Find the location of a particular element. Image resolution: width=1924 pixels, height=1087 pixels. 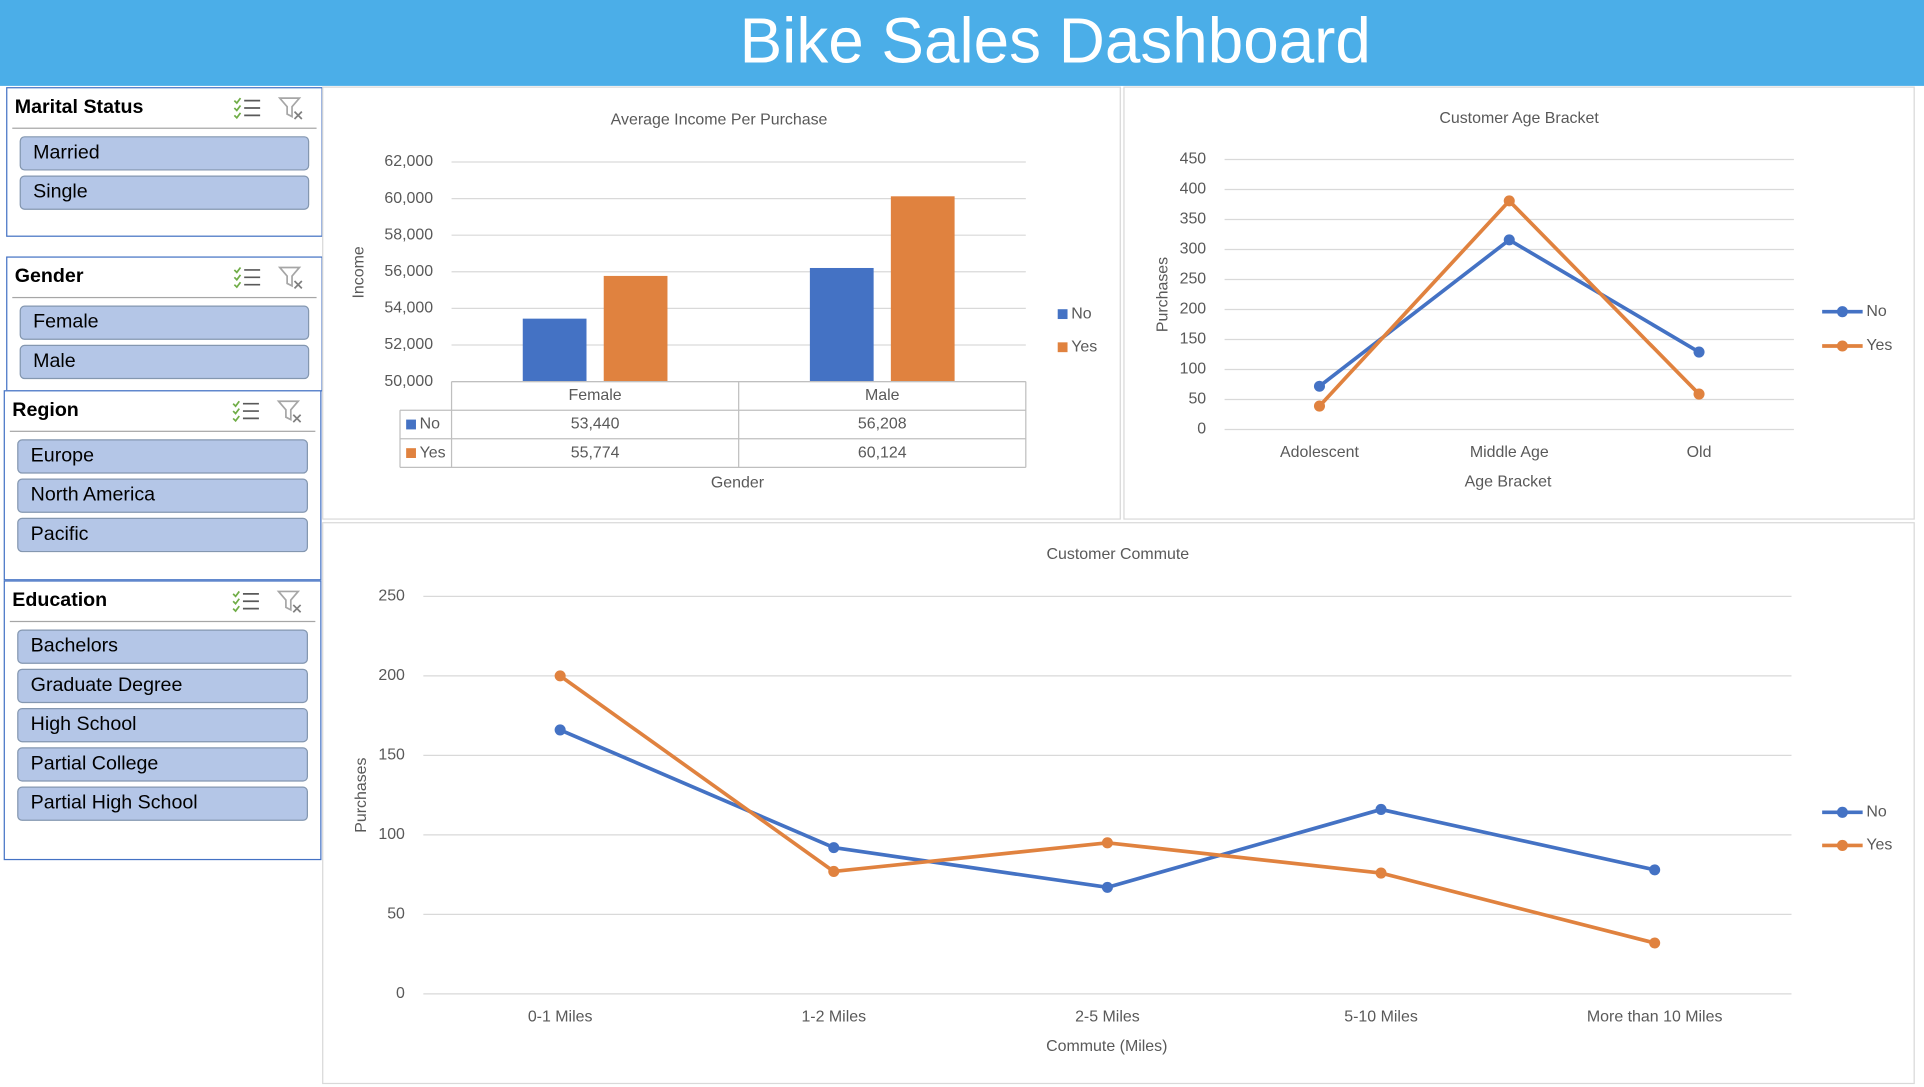

slicer-button: Bachelors is located at coordinates (162, 646).